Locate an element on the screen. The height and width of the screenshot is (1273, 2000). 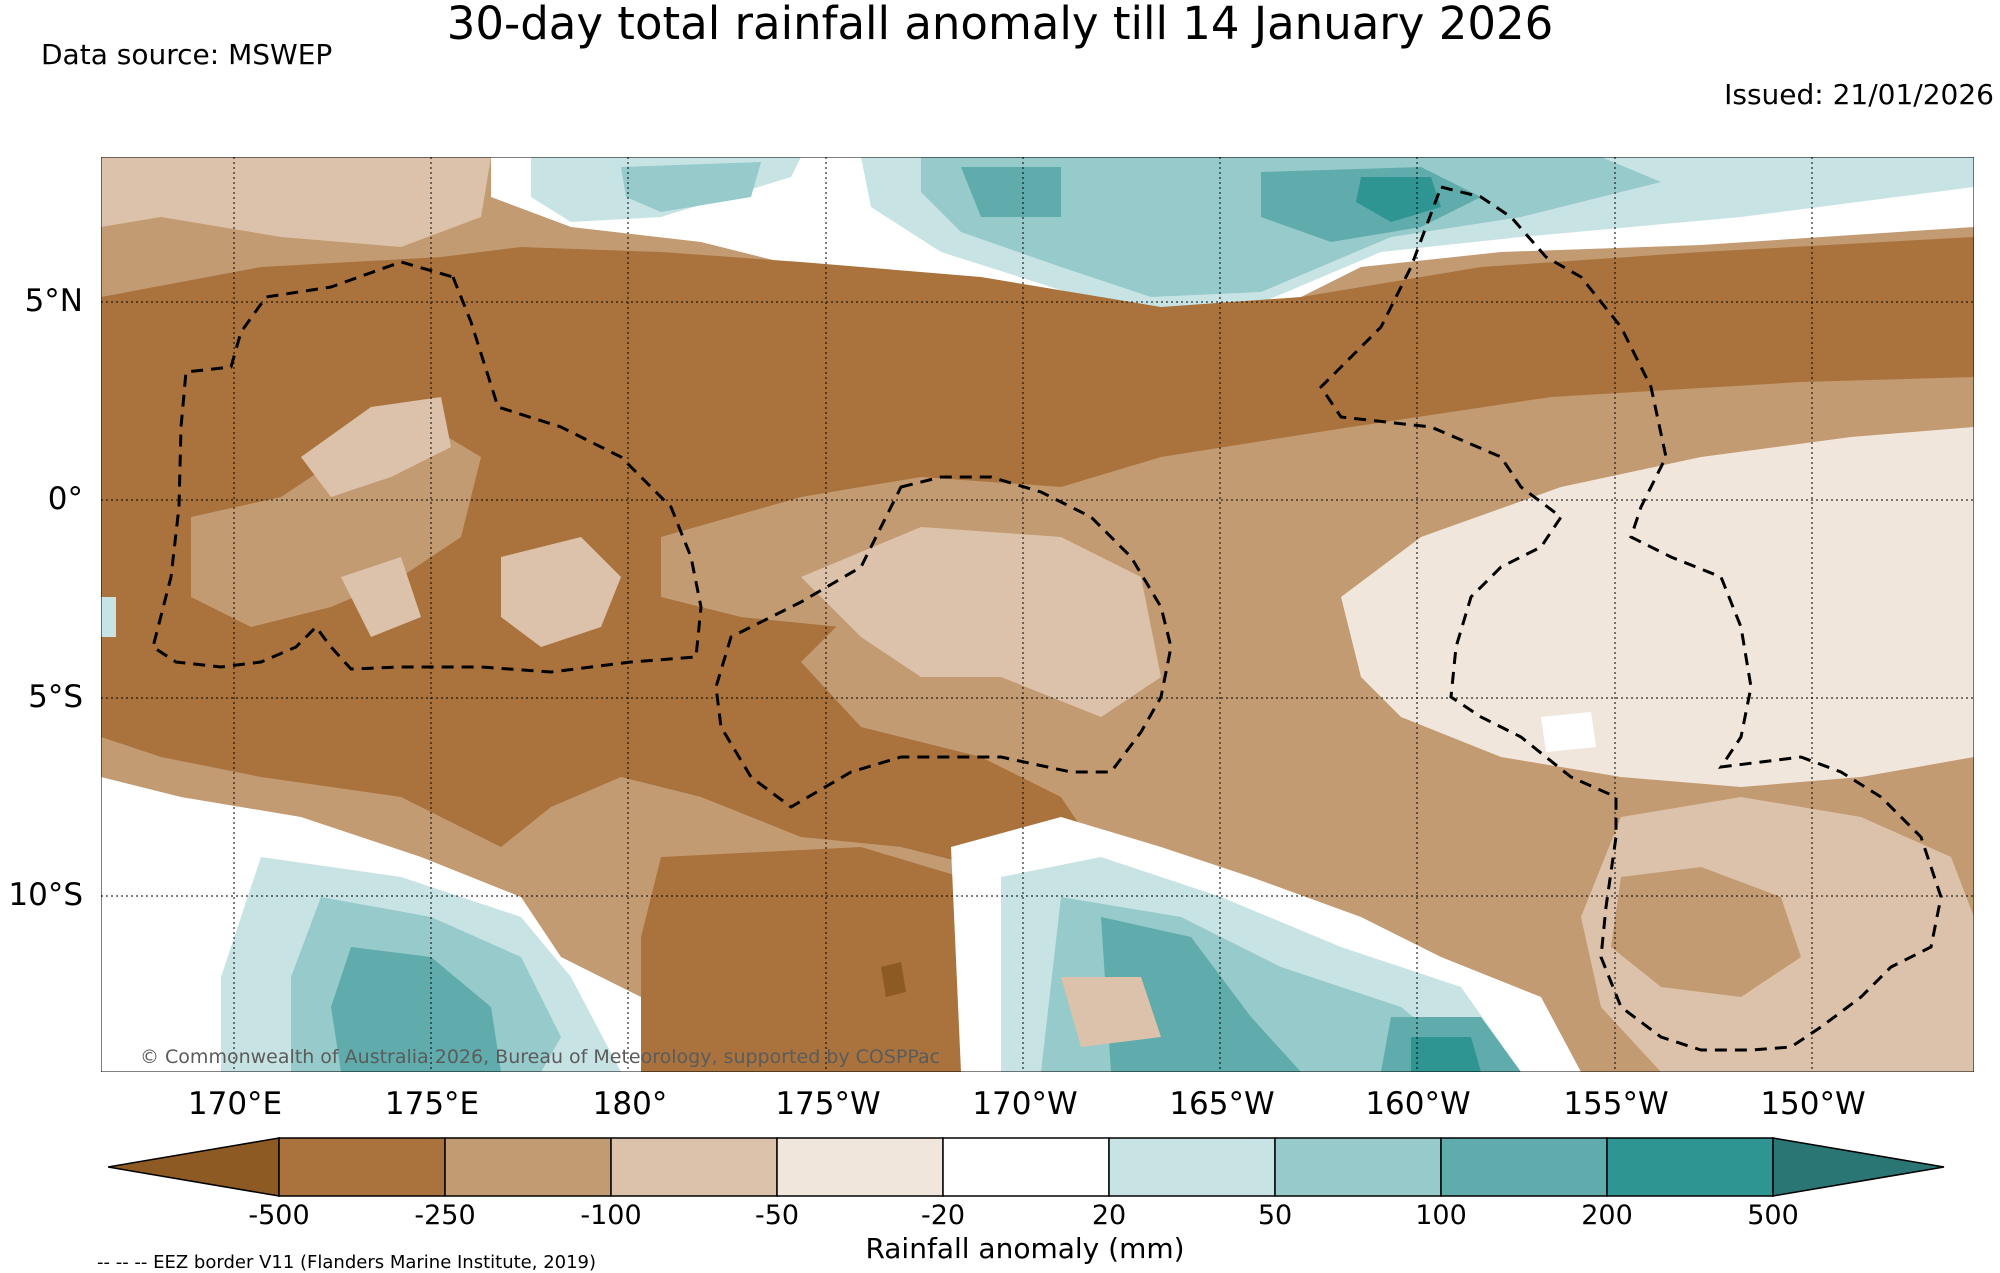
colorbar-tick-label: 200 is located at coordinates (1607, 1215).